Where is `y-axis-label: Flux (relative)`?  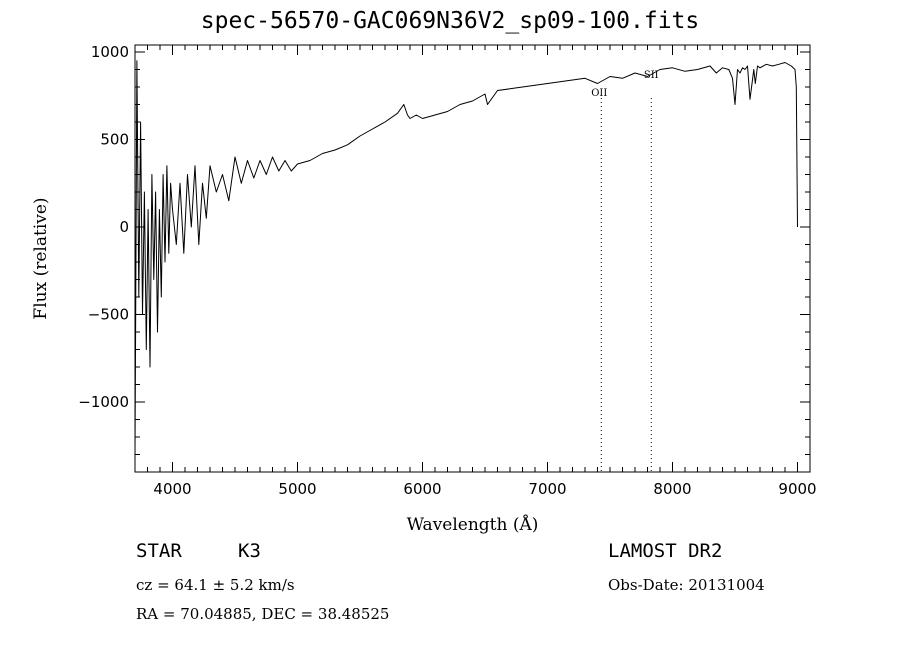 y-axis-label: Flux (relative) is located at coordinates (41, 258).